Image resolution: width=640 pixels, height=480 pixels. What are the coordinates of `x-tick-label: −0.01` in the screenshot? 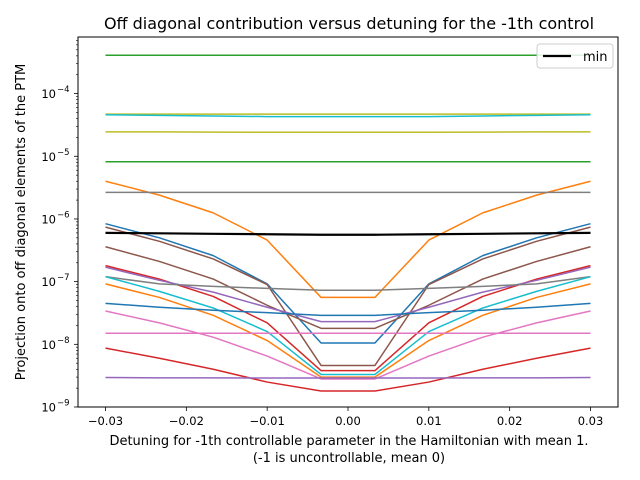 It's located at (267, 421).